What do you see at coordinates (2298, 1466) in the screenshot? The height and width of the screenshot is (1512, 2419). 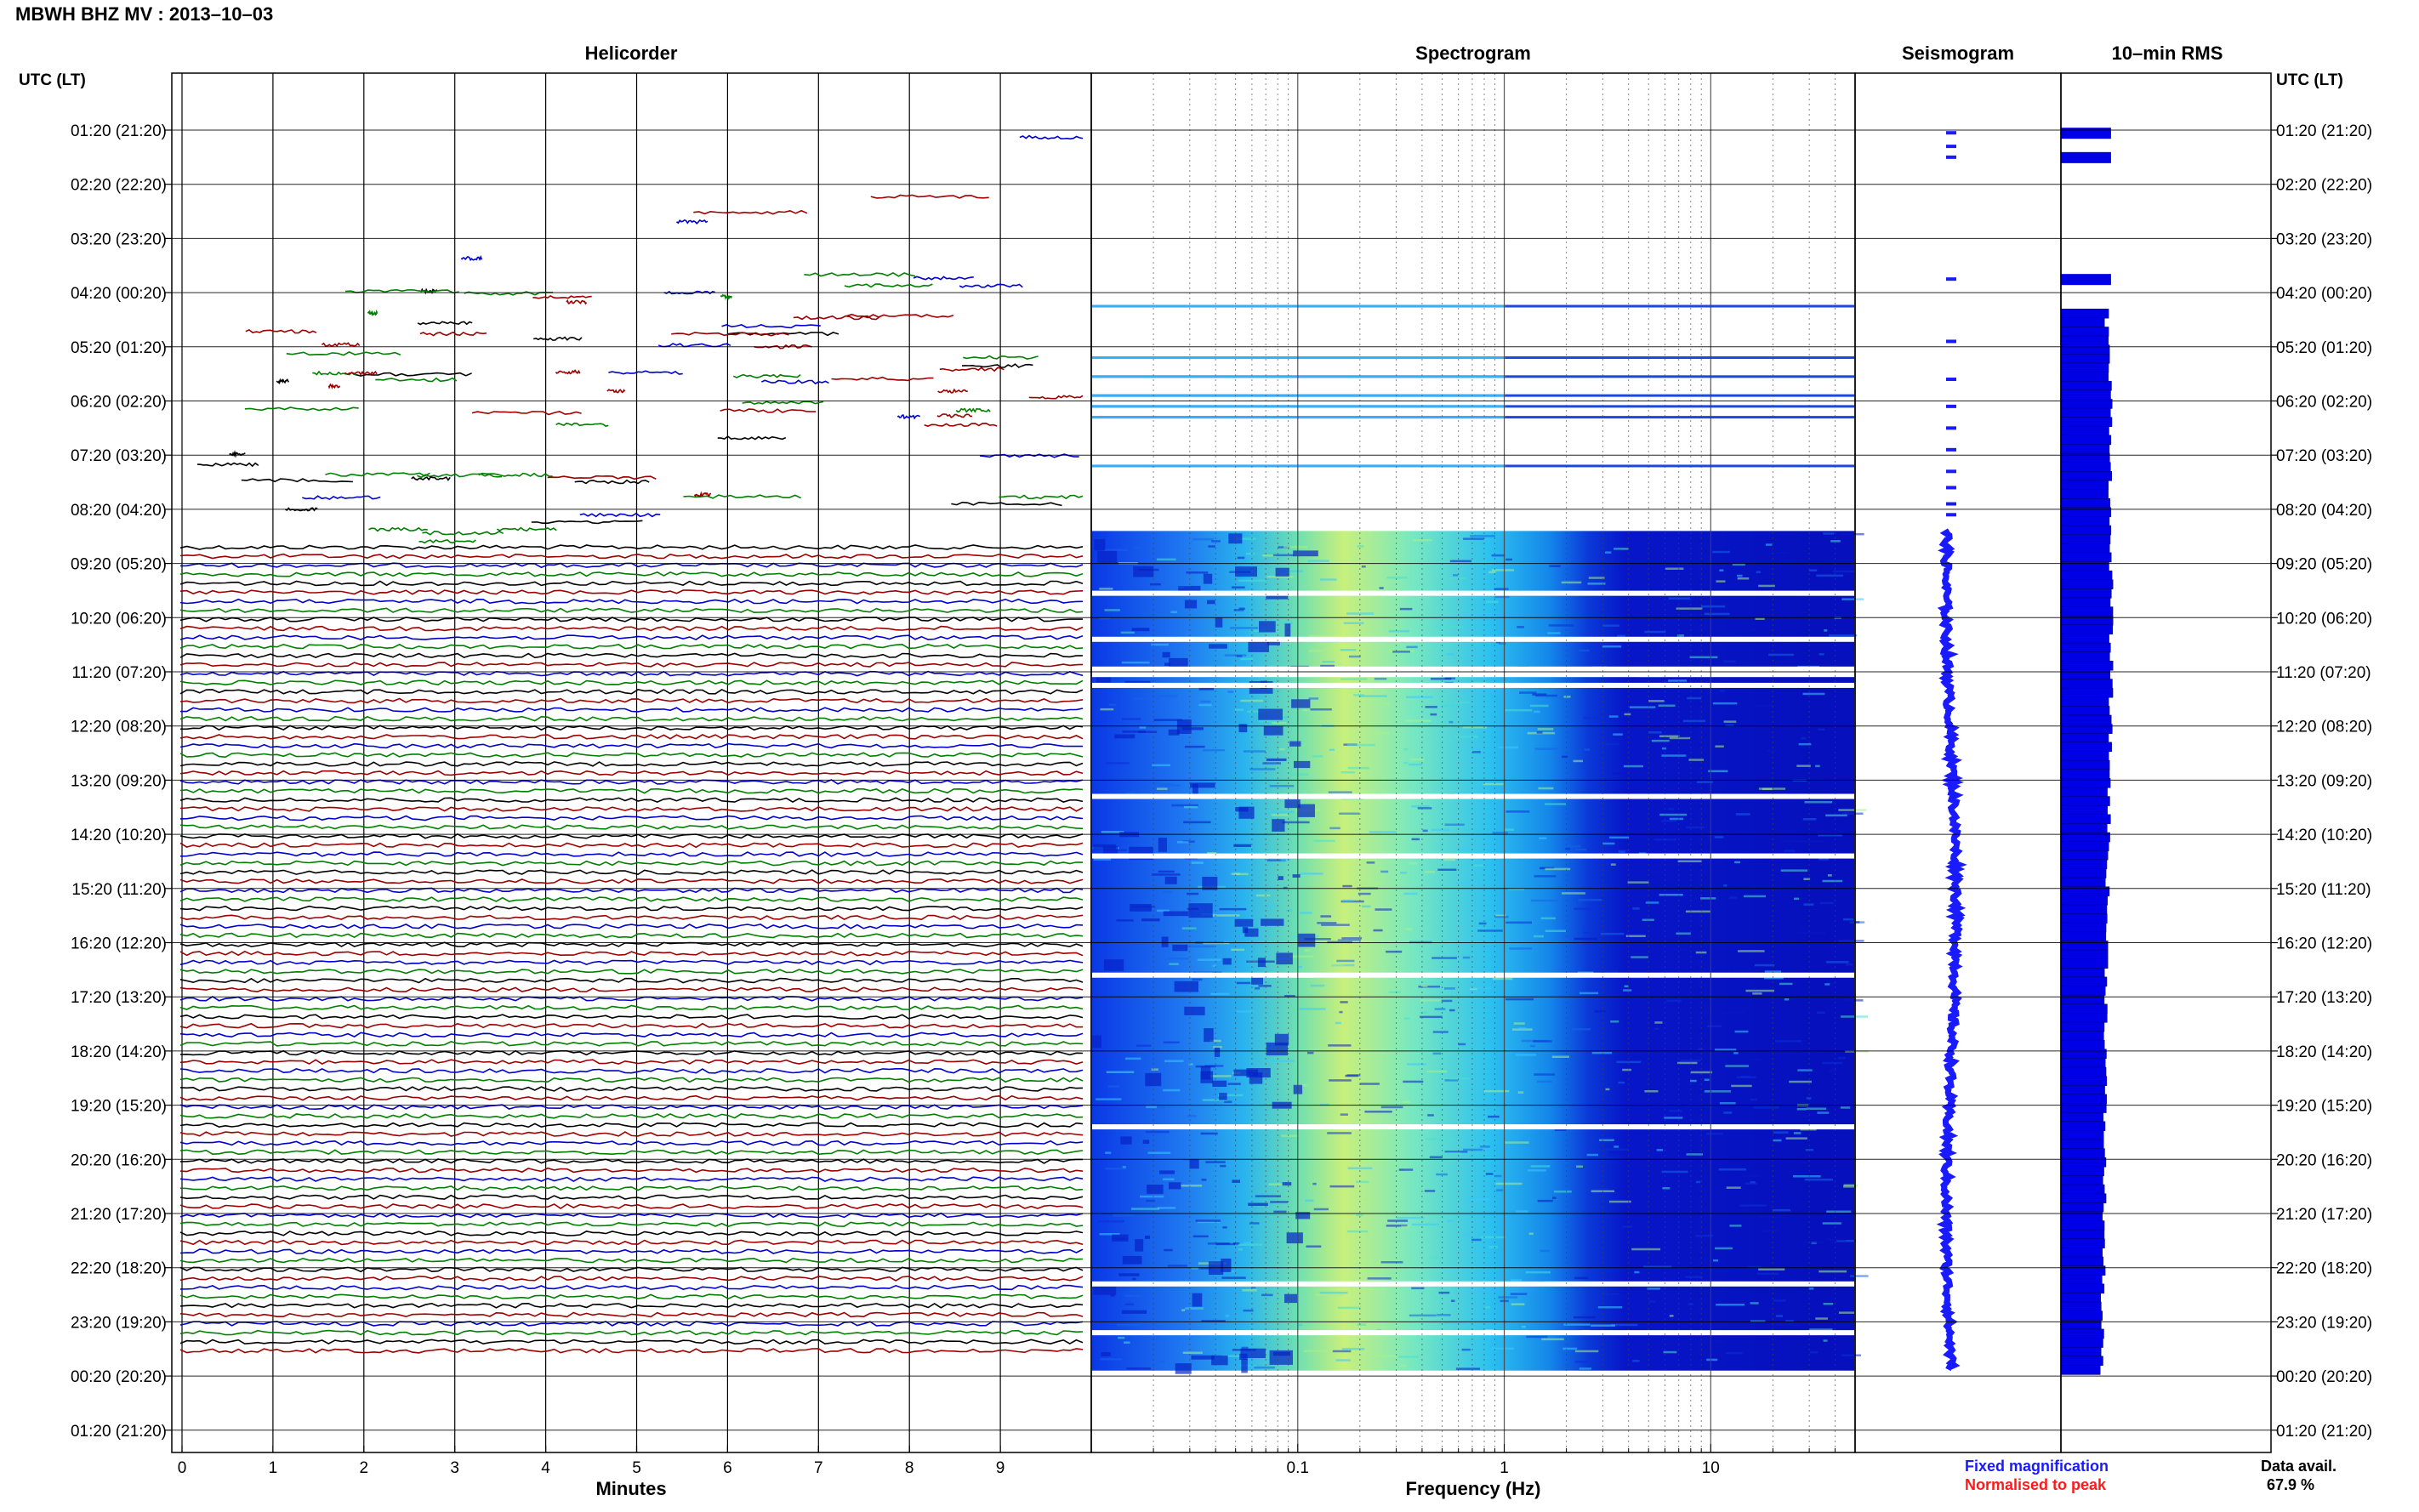 I see `data-availability-label: Data avail.` at bounding box center [2298, 1466].